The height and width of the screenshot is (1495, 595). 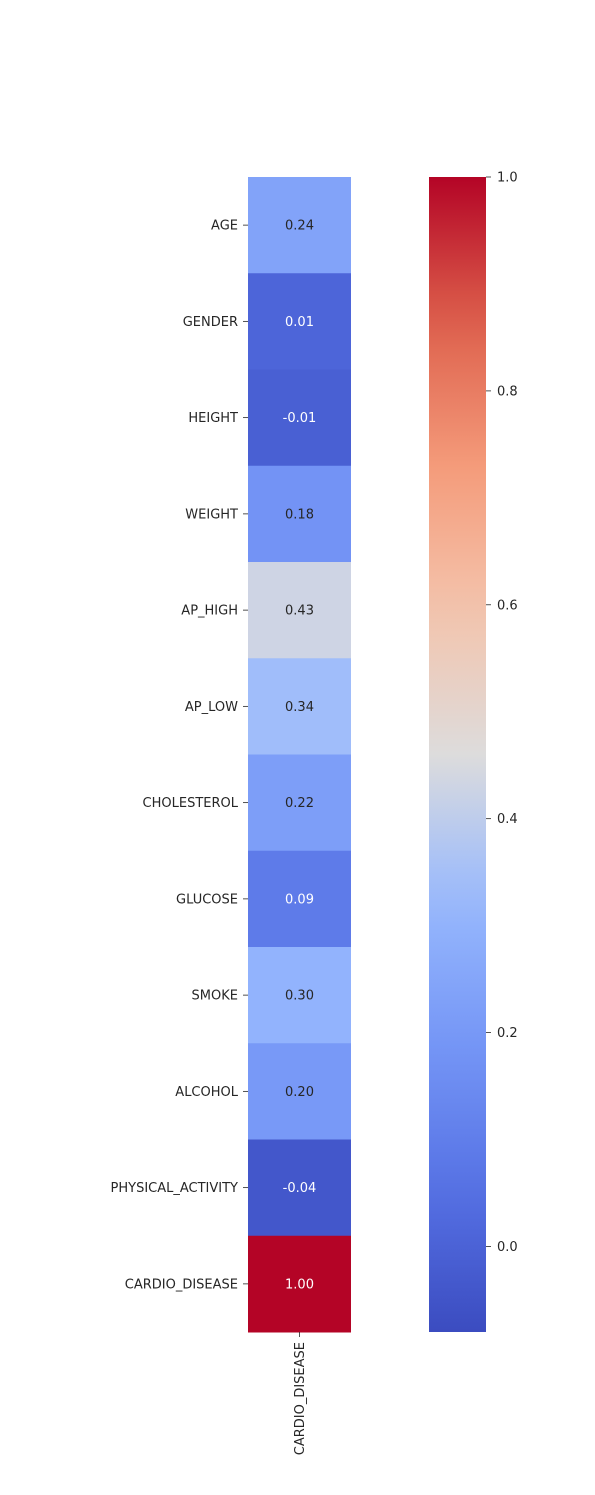 I want to click on heatmap-cell-glucose, so click(x=299, y=899).